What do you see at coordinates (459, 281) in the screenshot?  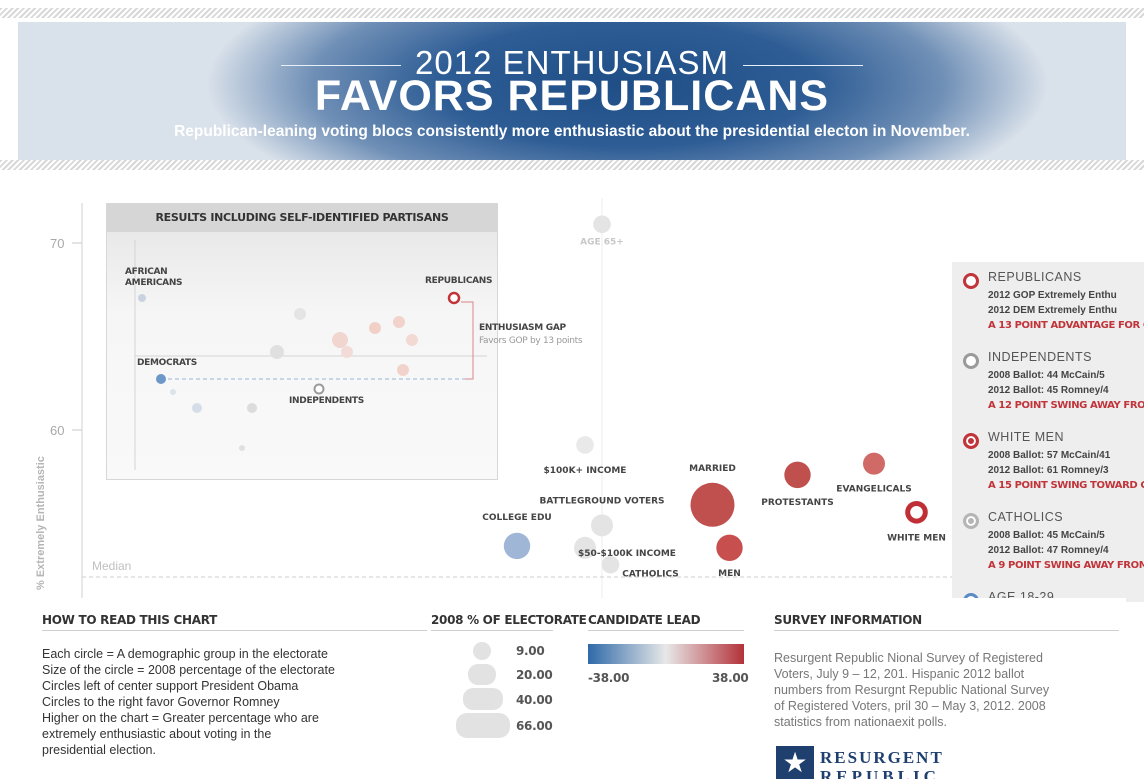 I see `inset-label-republicans: REPUBLICANS` at bounding box center [459, 281].